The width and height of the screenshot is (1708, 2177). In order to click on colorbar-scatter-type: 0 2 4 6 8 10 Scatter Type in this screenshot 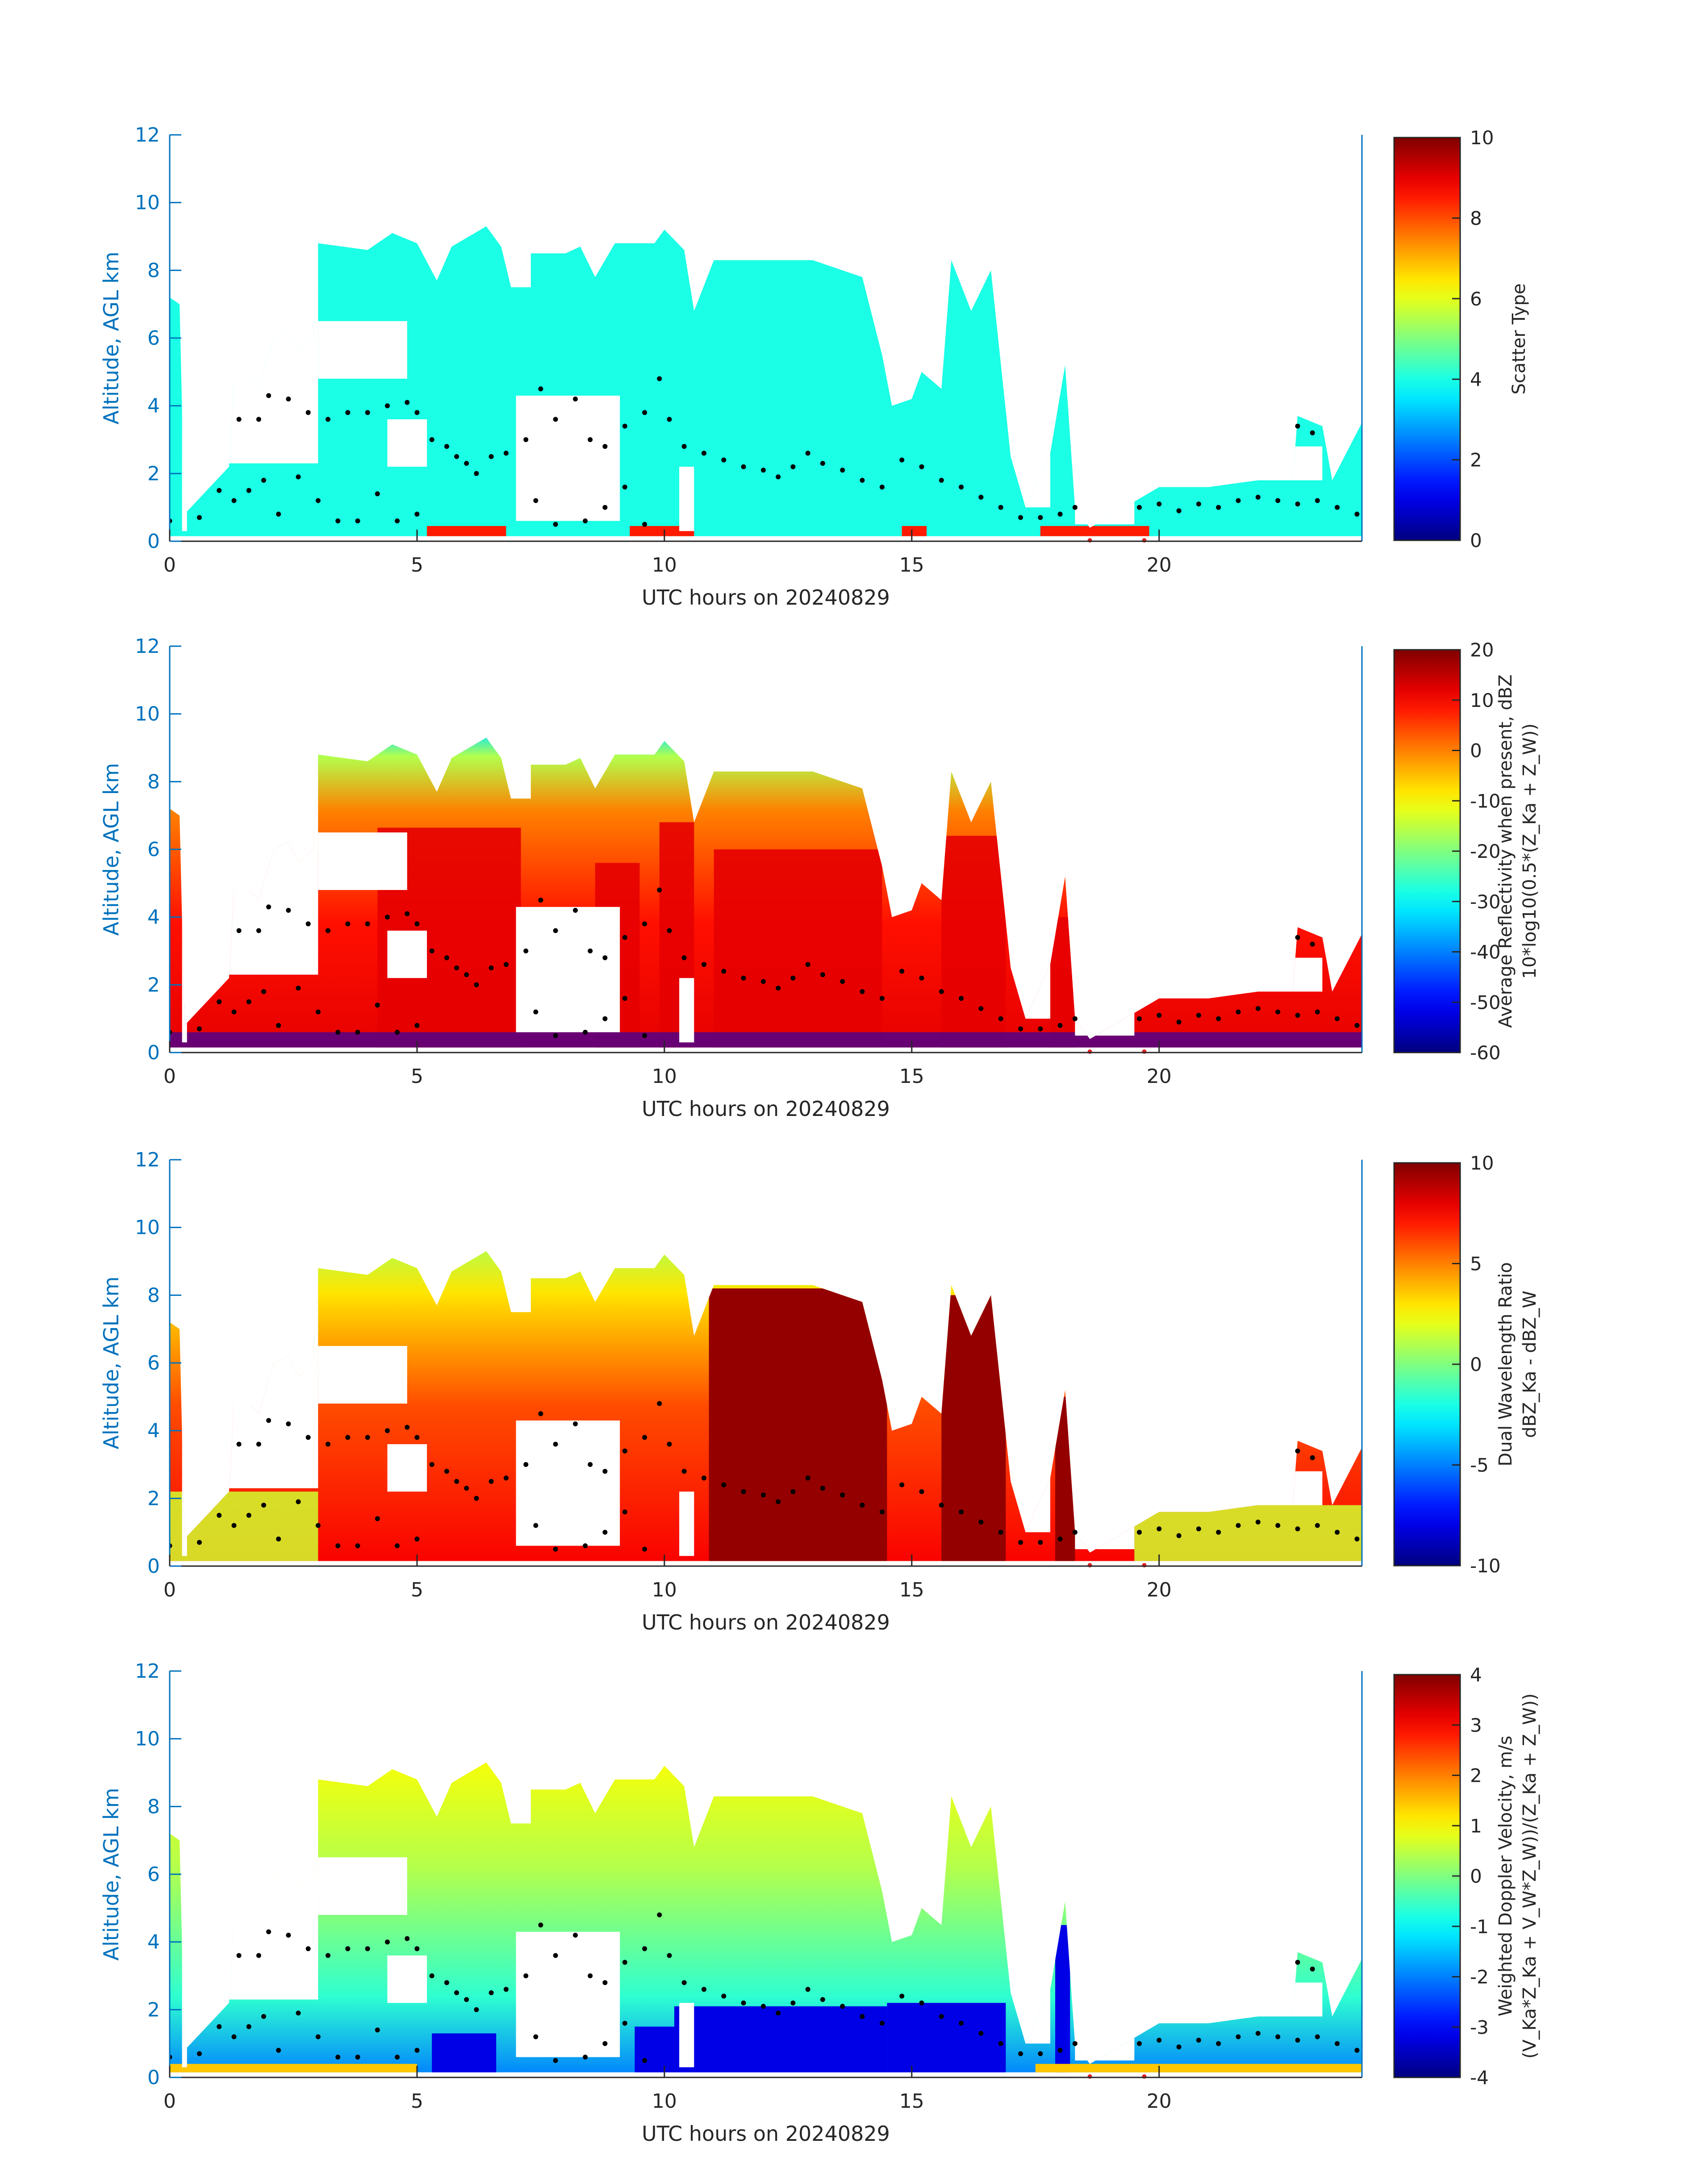, I will do `click(1461, 339)`.